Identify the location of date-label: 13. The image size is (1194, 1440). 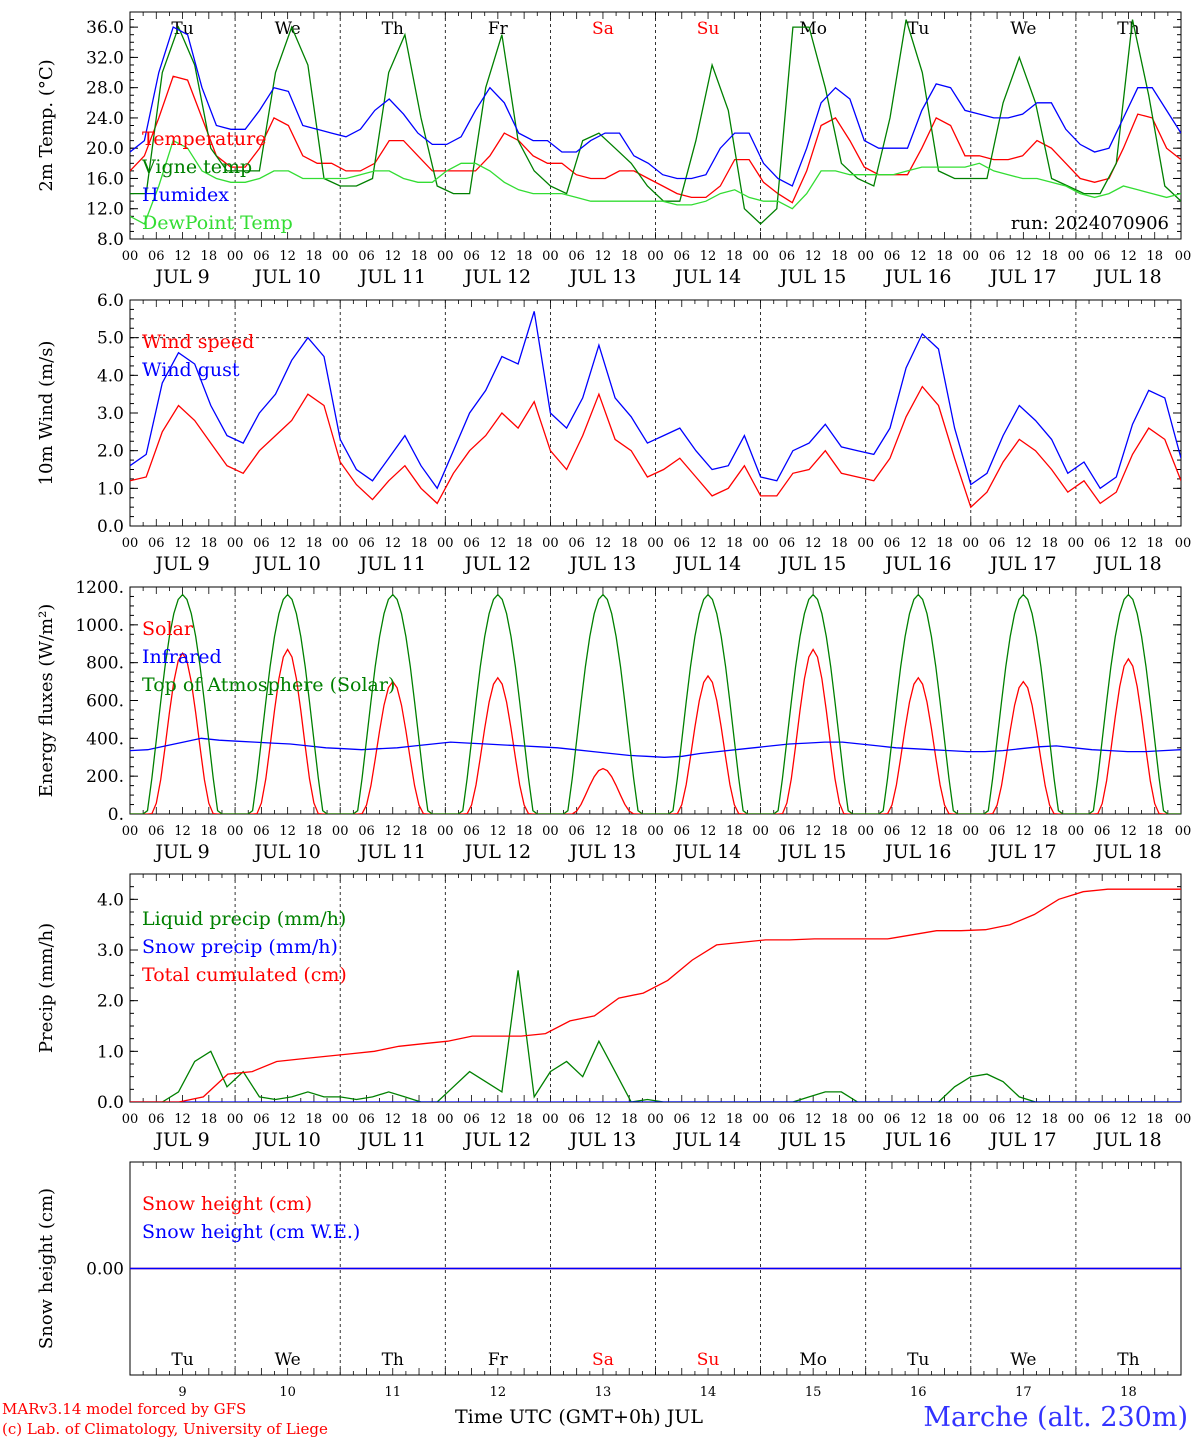
(603, 1392).